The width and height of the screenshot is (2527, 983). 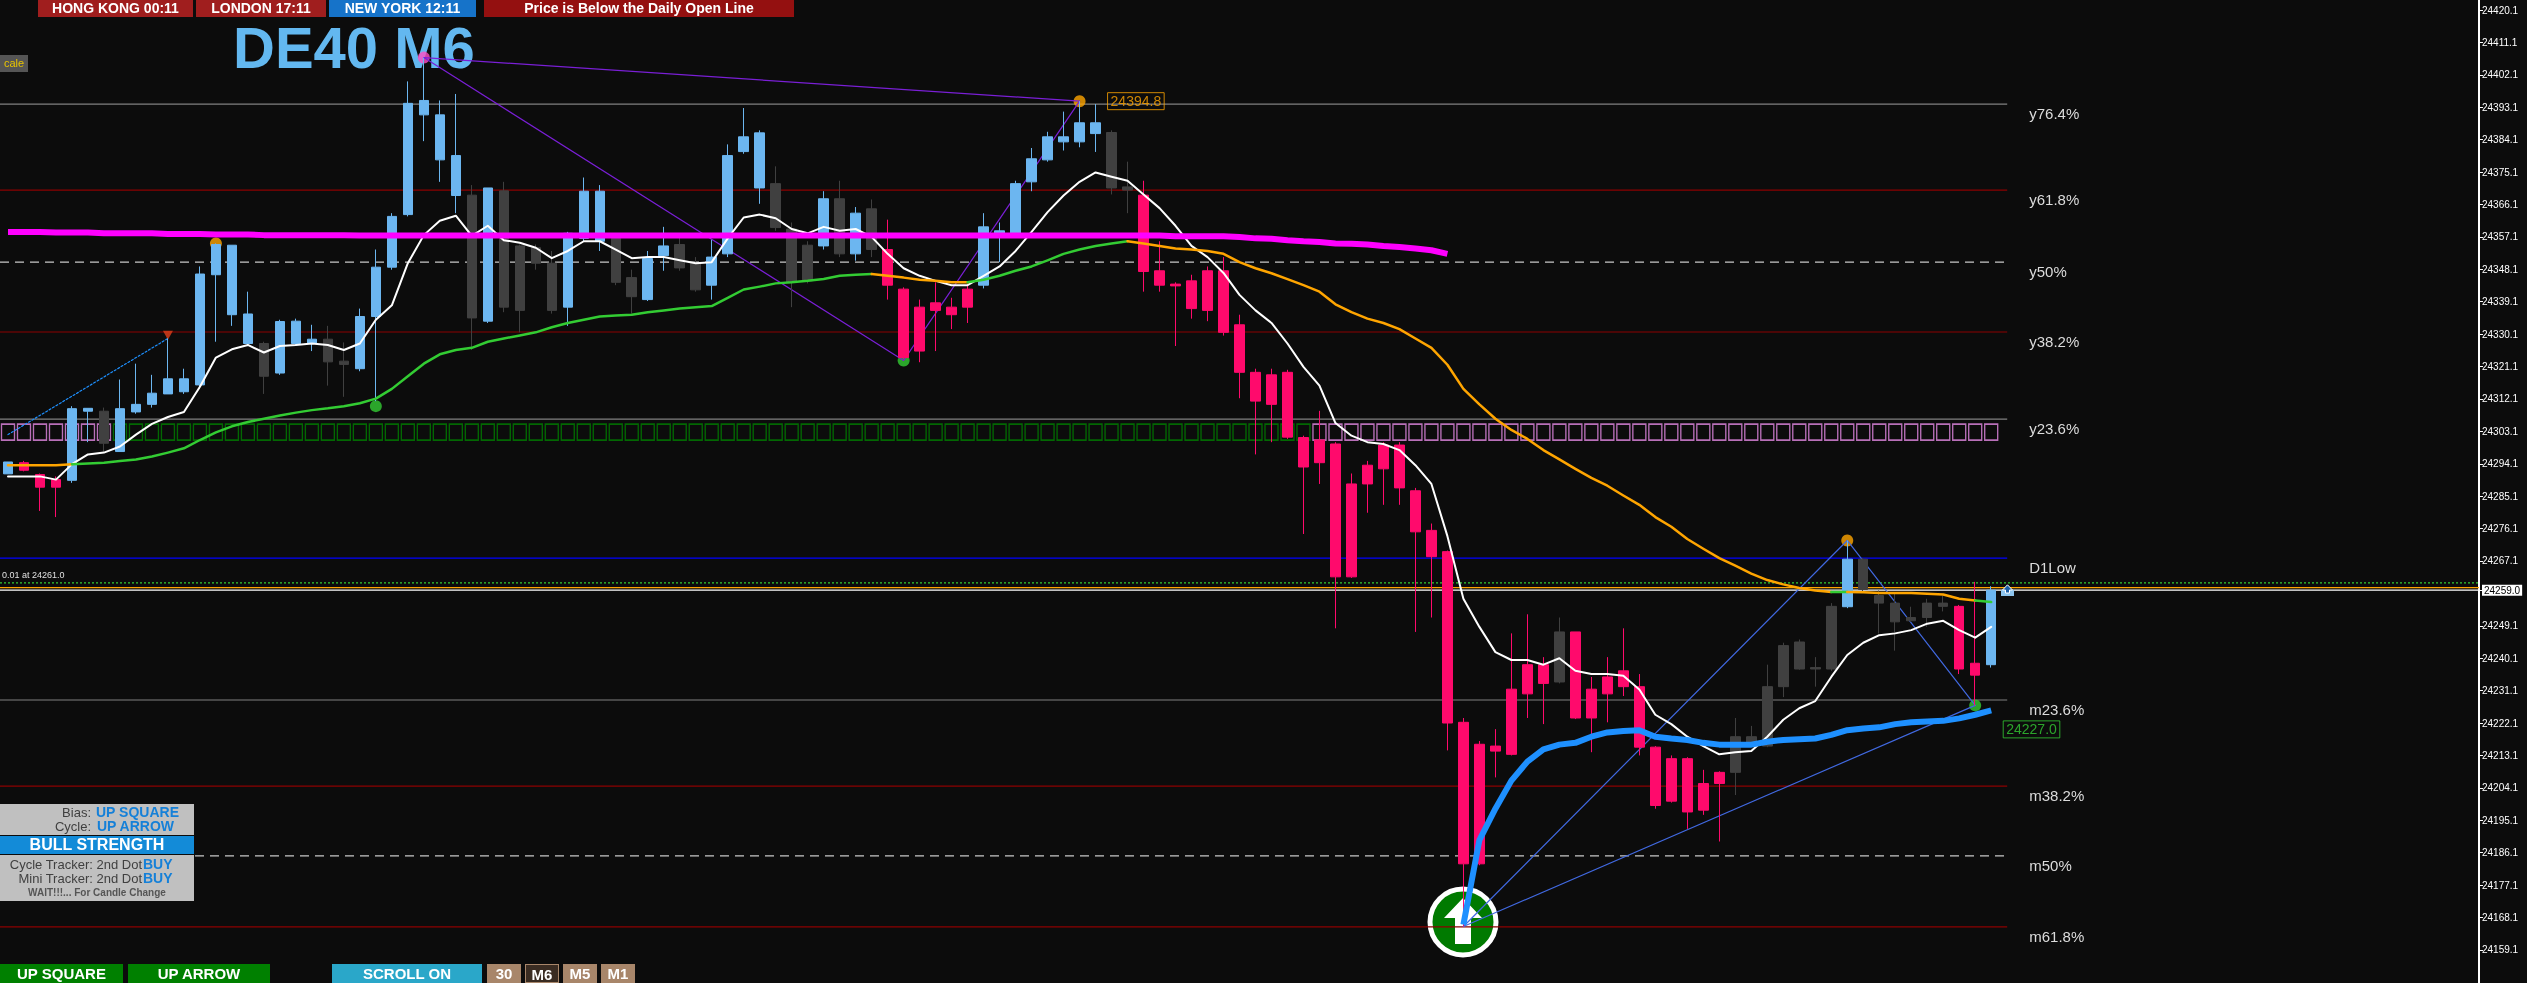 What do you see at coordinates (2500, 853) in the screenshot?
I see `y-tick-label: 24186.1` at bounding box center [2500, 853].